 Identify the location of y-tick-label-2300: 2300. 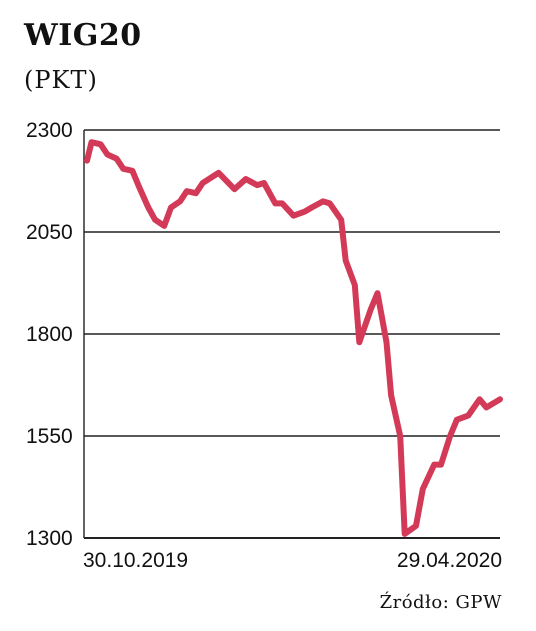
(49, 130).